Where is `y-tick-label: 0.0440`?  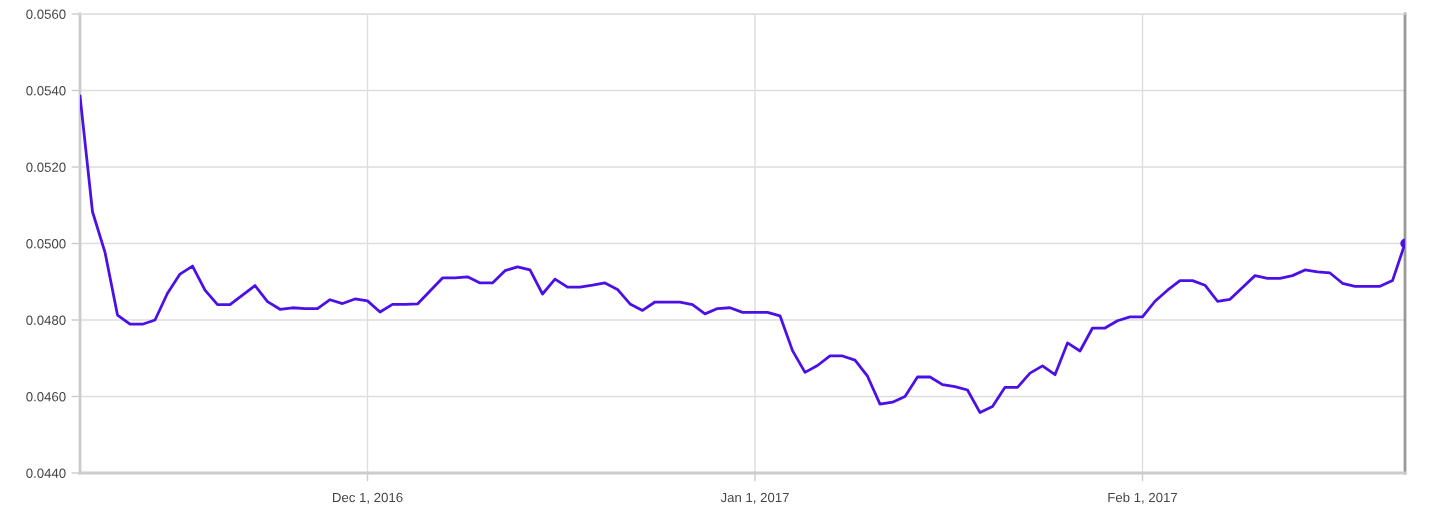 y-tick-label: 0.0440 is located at coordinates (46, 473).